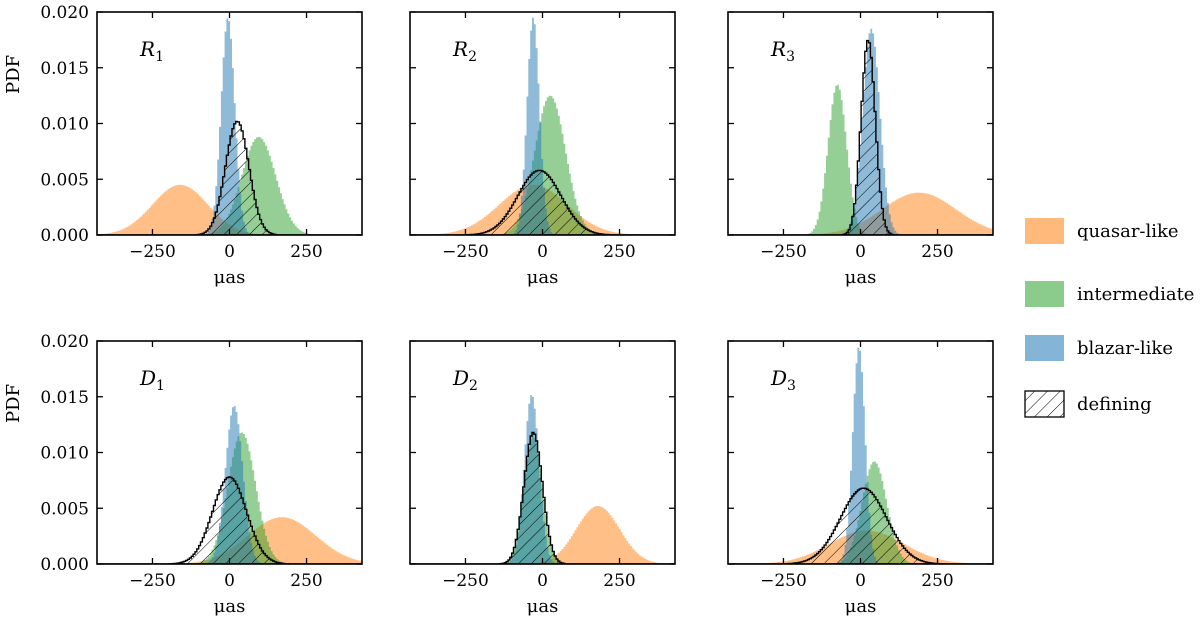  What do you see at coordinates (1128, 231) in the screenshot?
I see `legend-label-quasar-like: quasar-like` at bounding box center [1128, 231].